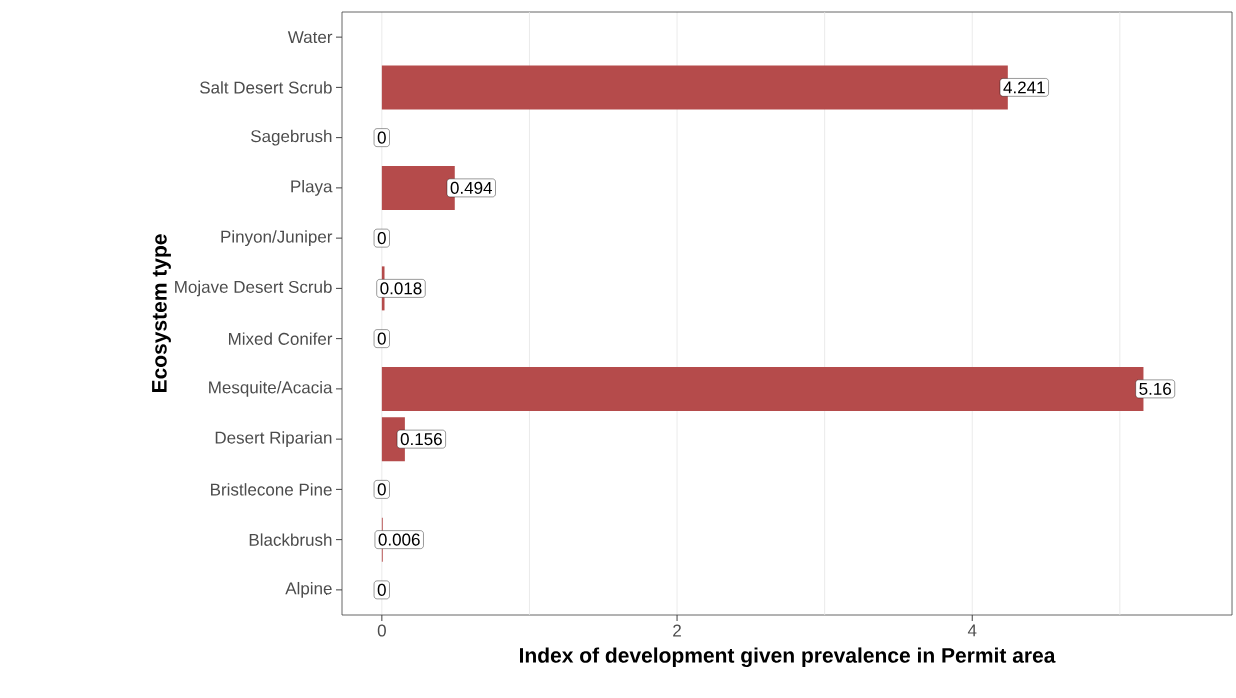 This screenshot has height=698, width=1236. Describe the element at coordinates (787, 657) in the screenshot. I see `x-axis-title: Index of development given prevalence in Permit area` at that location.